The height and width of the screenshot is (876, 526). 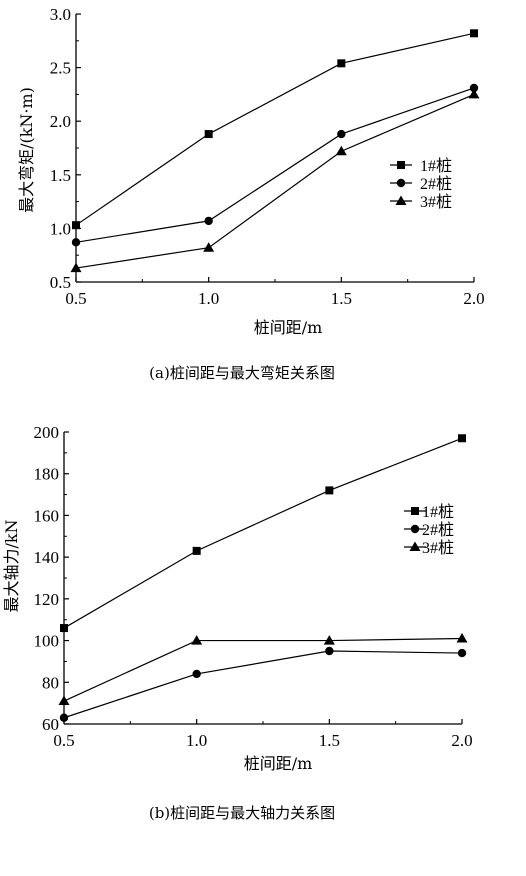 I want to click on y-tick-label: 80, so click(x=50, y=682).